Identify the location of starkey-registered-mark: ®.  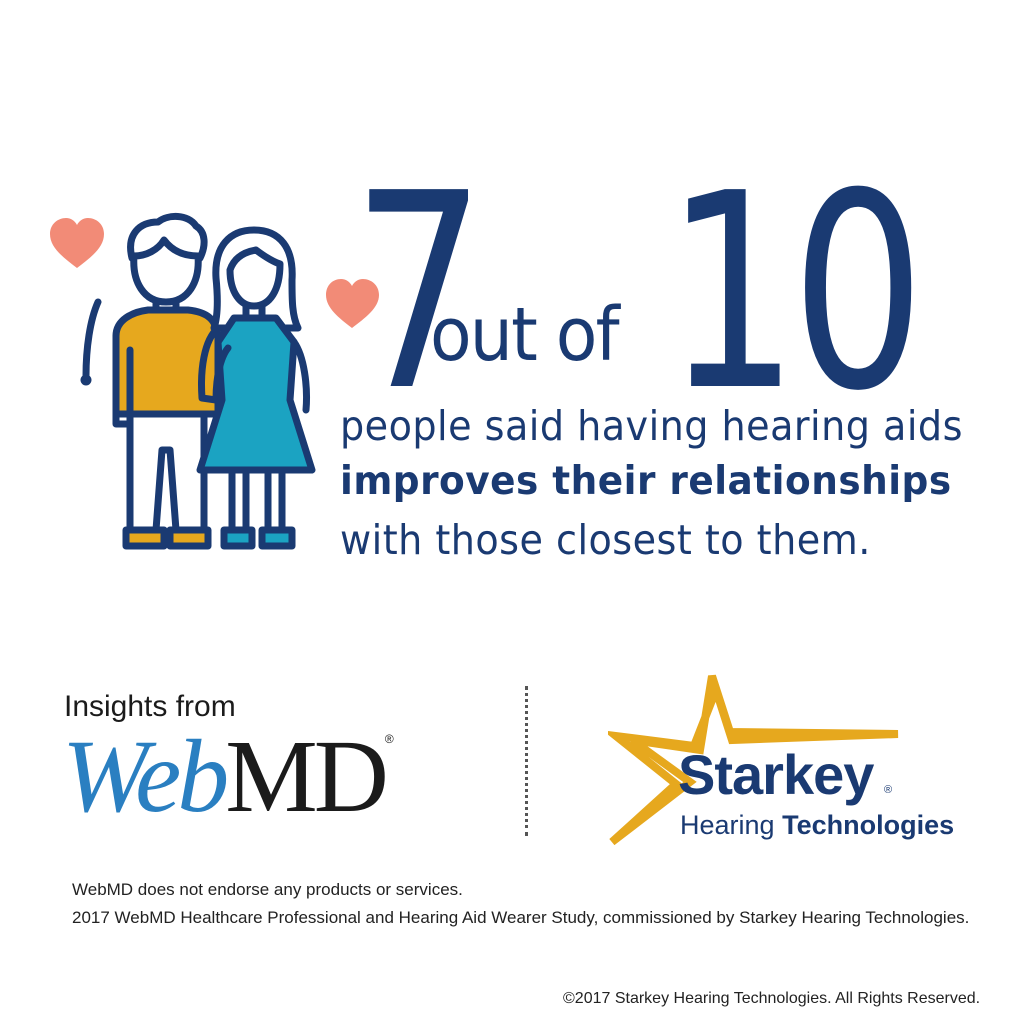
(888, 790).